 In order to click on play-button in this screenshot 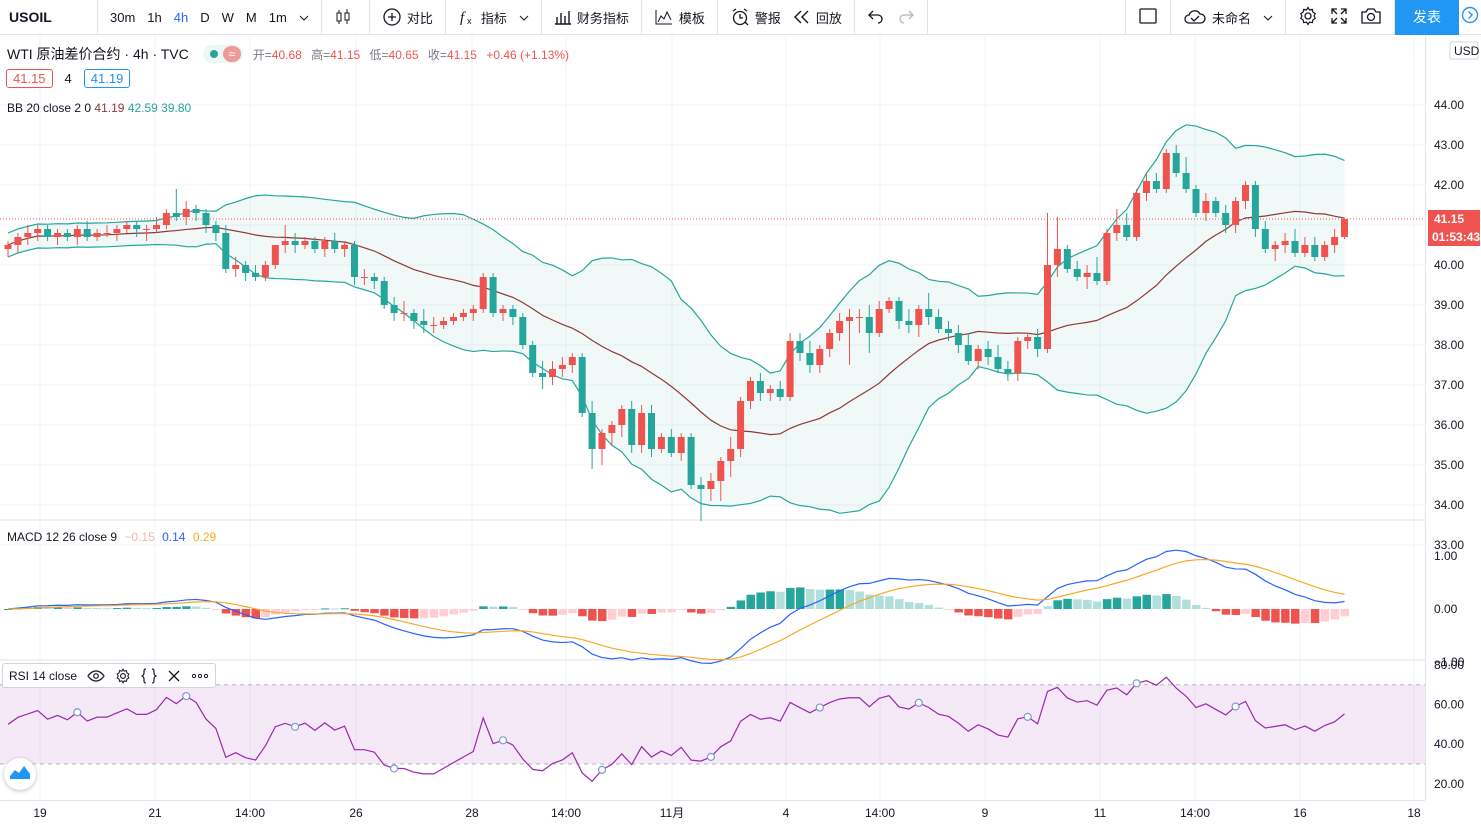, I will do `click(1470, 17)`.